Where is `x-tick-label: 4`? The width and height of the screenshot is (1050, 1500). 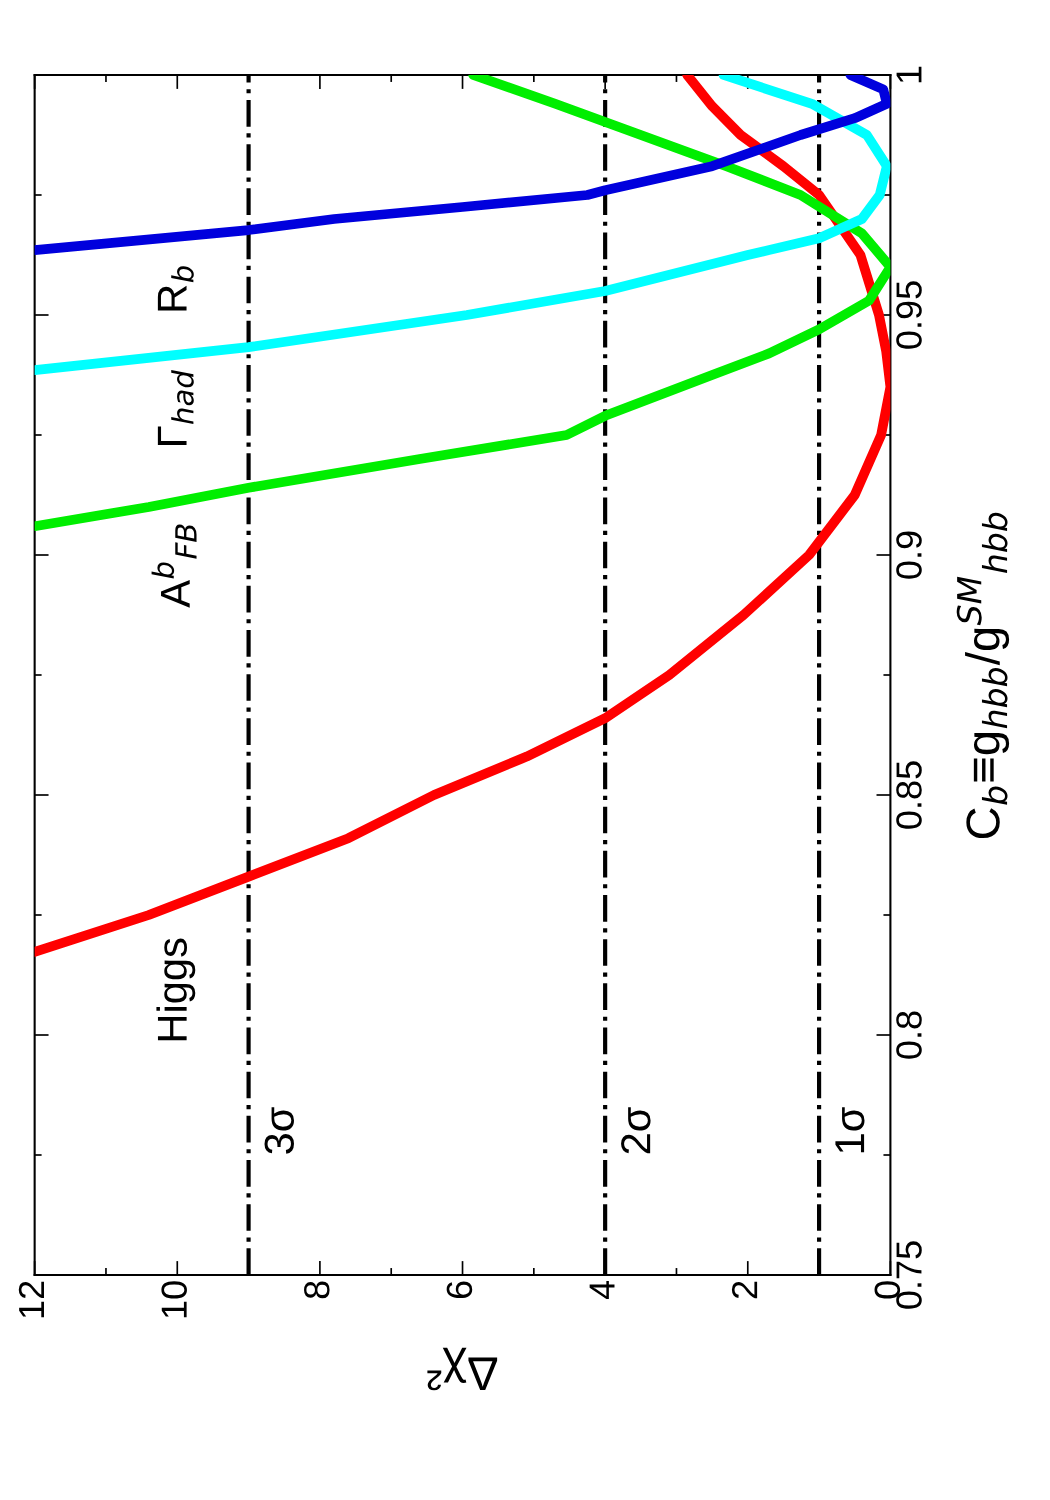
x-tick-label: 4 is located at coordinates (602, 1290).